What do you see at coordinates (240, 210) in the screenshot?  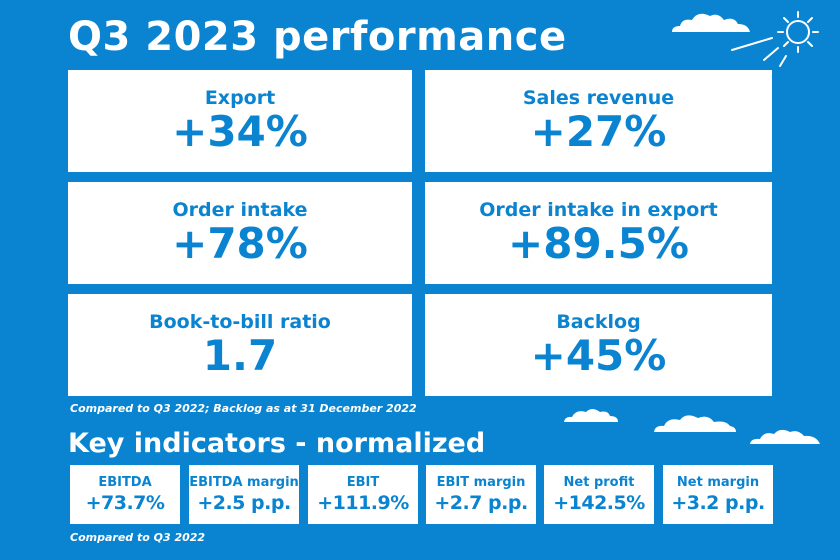 I see `card-label: Order intake` at bounding box center [240, 210].